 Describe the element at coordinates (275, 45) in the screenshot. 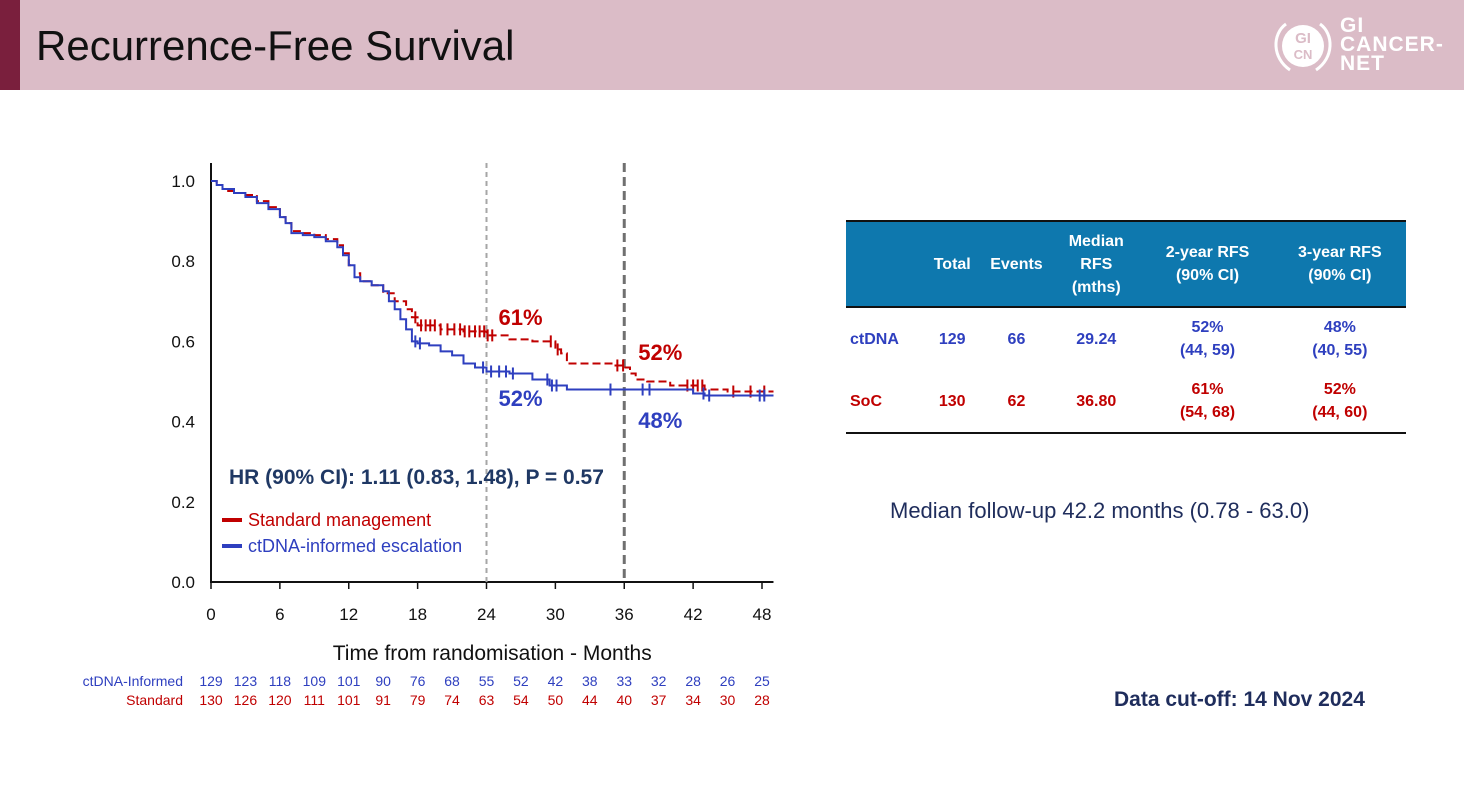

I see `slide-title: Recurrence-Free Survival` at that location.